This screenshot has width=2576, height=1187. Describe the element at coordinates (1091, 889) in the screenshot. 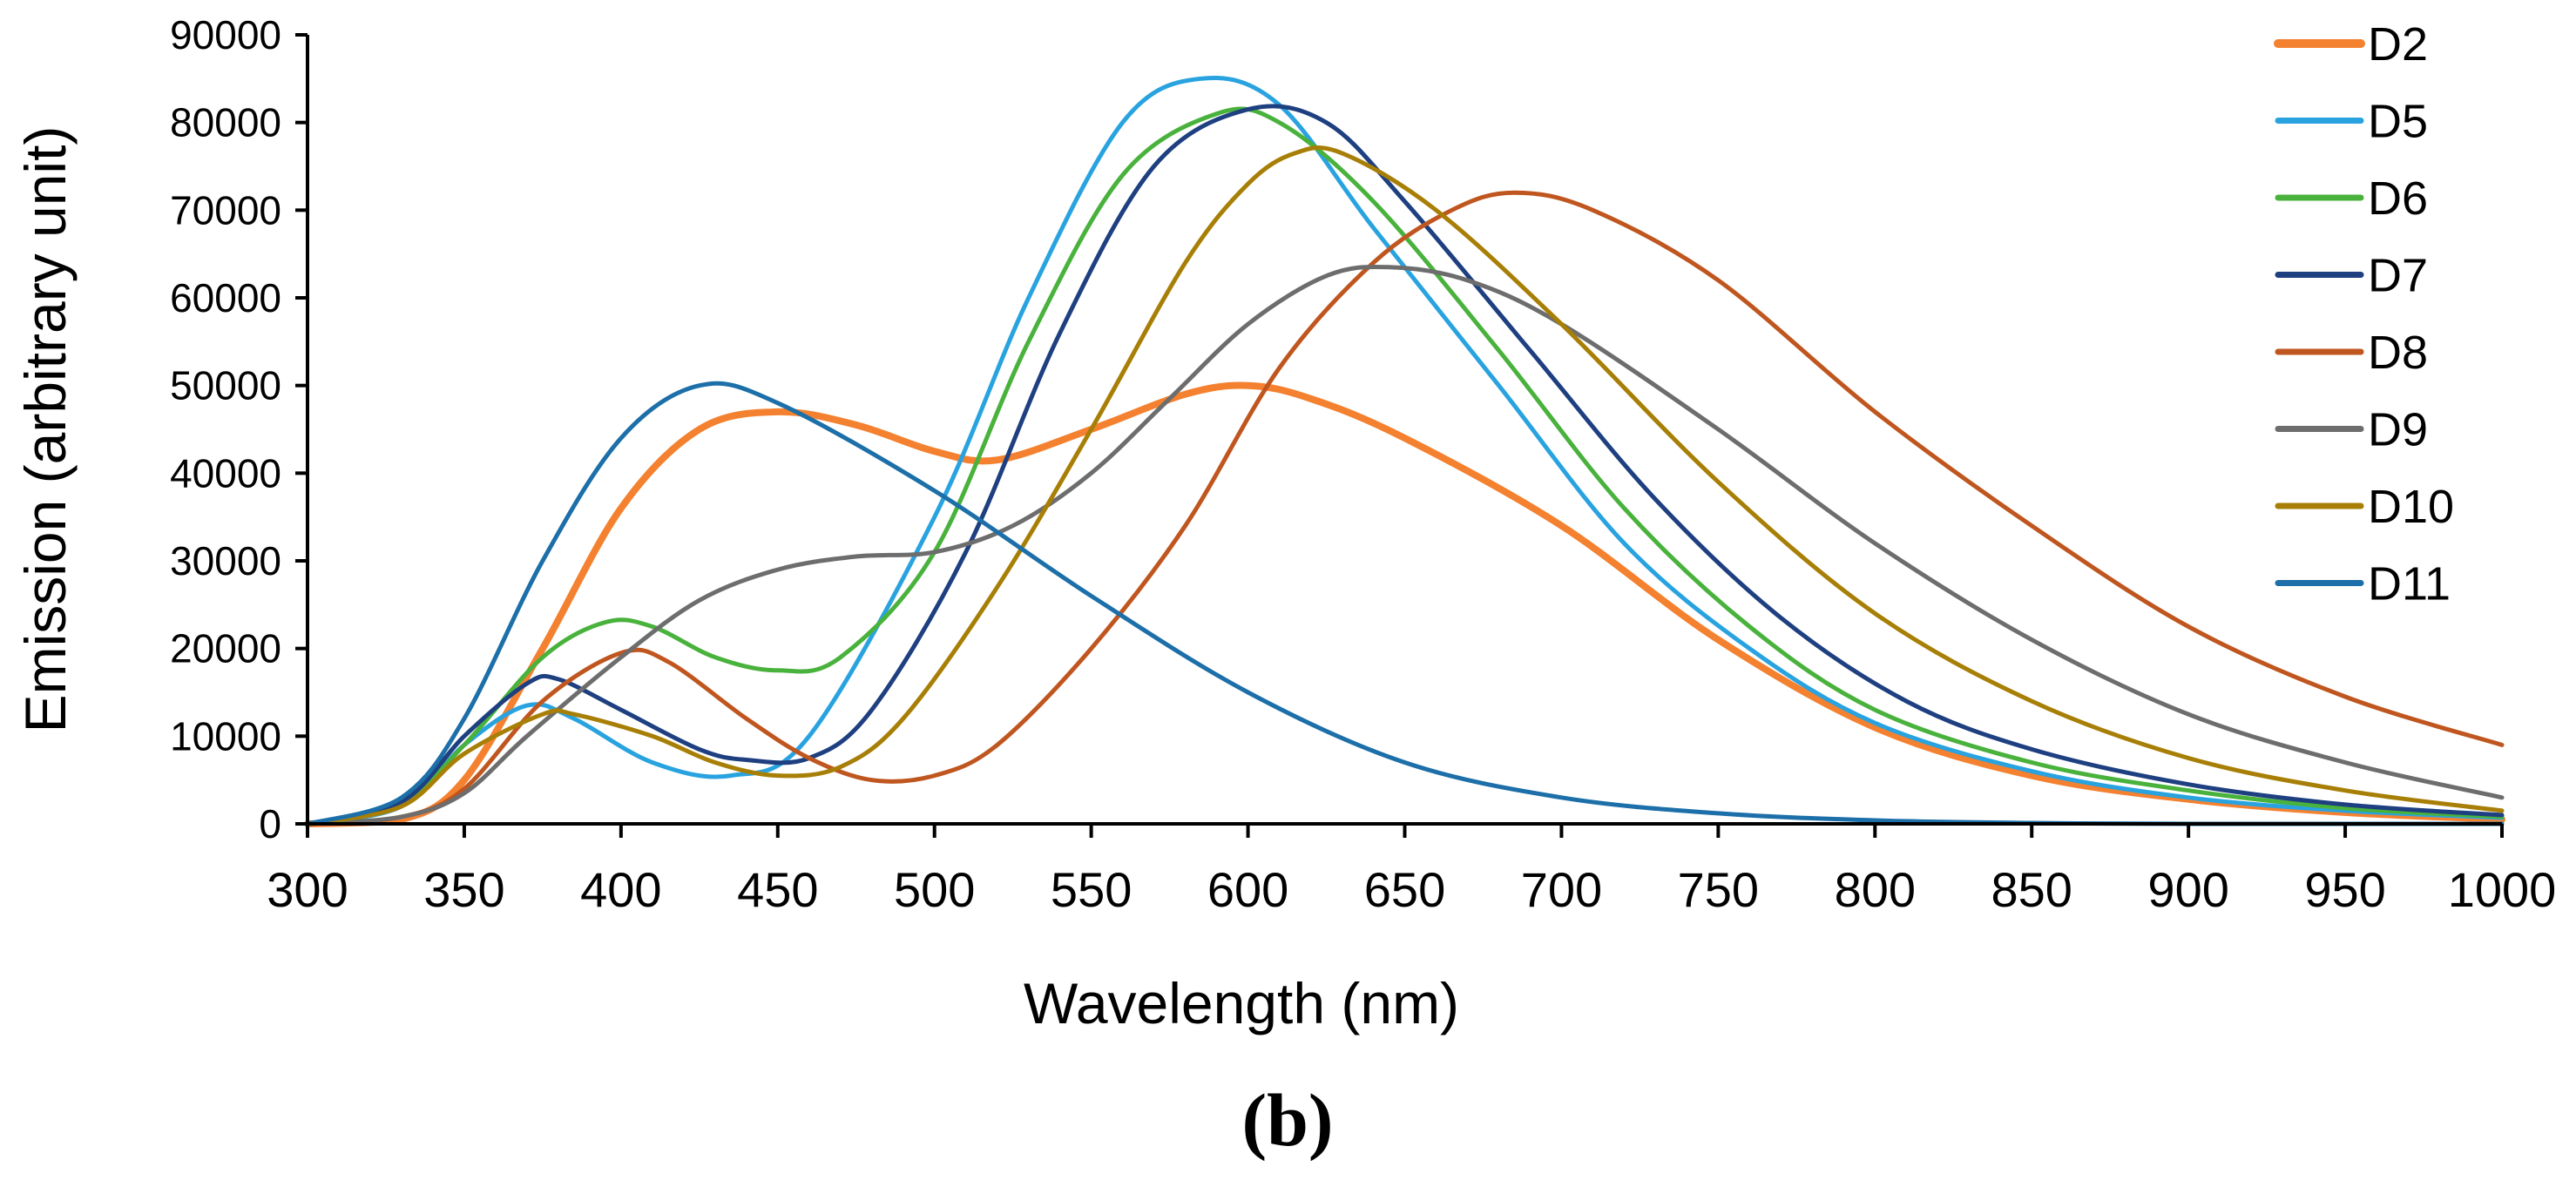

I see `x-tick-label: 550` at that location.